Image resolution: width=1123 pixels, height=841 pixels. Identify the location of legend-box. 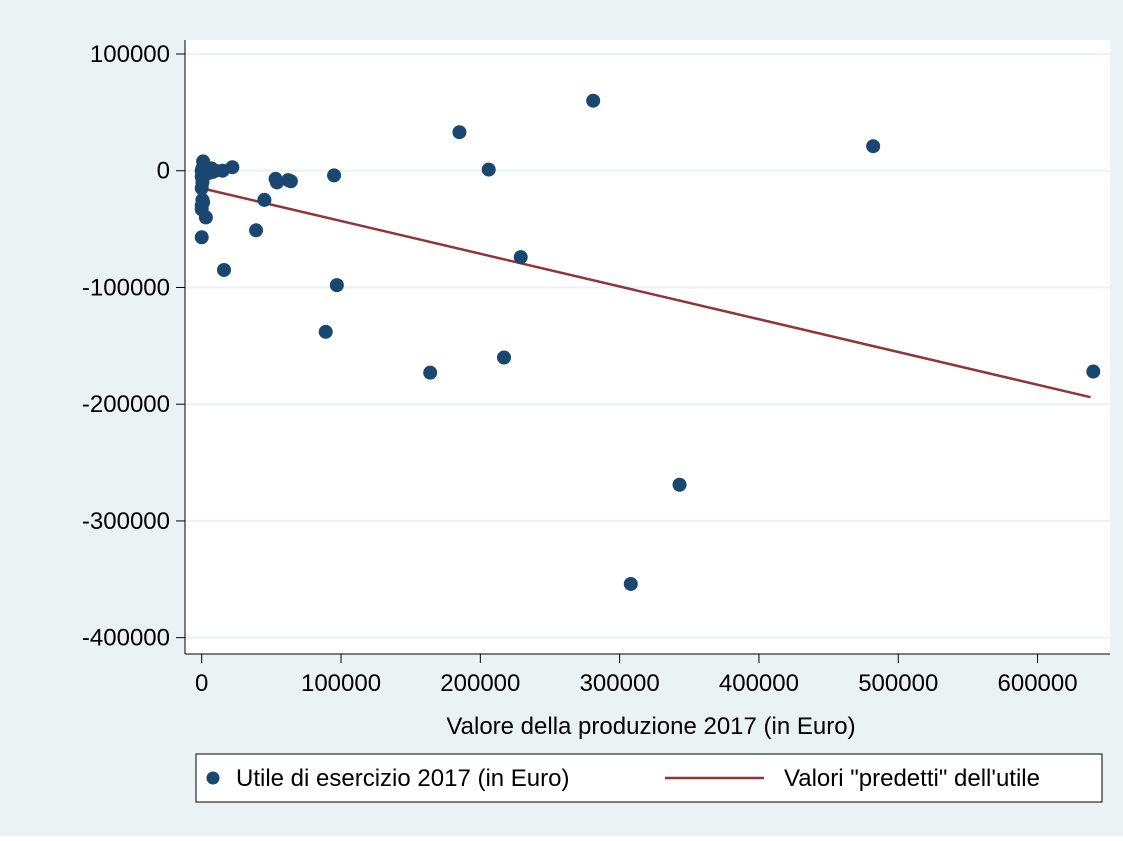
(649, 778).